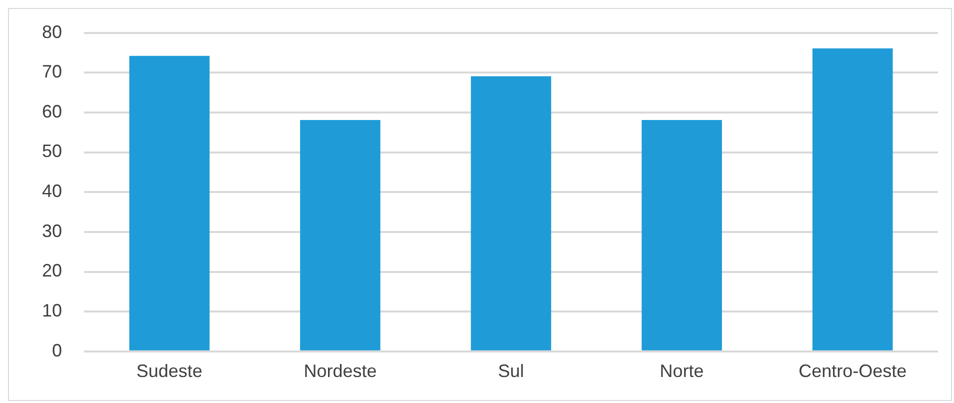 Image resolution: width=954 pixels, height=403 pixels. What do you see at coordinates (852, 371) in the screenshot?
I see `x-tick-label: Centro-Oeste` at bounding box center [852, 371].